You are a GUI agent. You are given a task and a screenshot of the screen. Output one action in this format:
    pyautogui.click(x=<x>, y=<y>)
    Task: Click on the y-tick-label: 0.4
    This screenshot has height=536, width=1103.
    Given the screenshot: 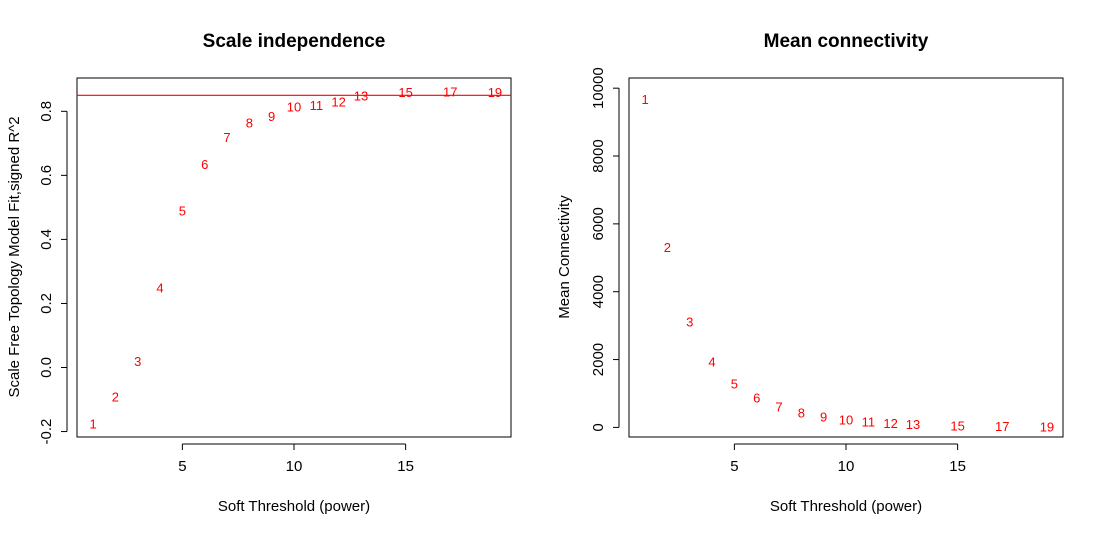 What is the action you would take?
    pyautogui.click(x=46, y=239)
    